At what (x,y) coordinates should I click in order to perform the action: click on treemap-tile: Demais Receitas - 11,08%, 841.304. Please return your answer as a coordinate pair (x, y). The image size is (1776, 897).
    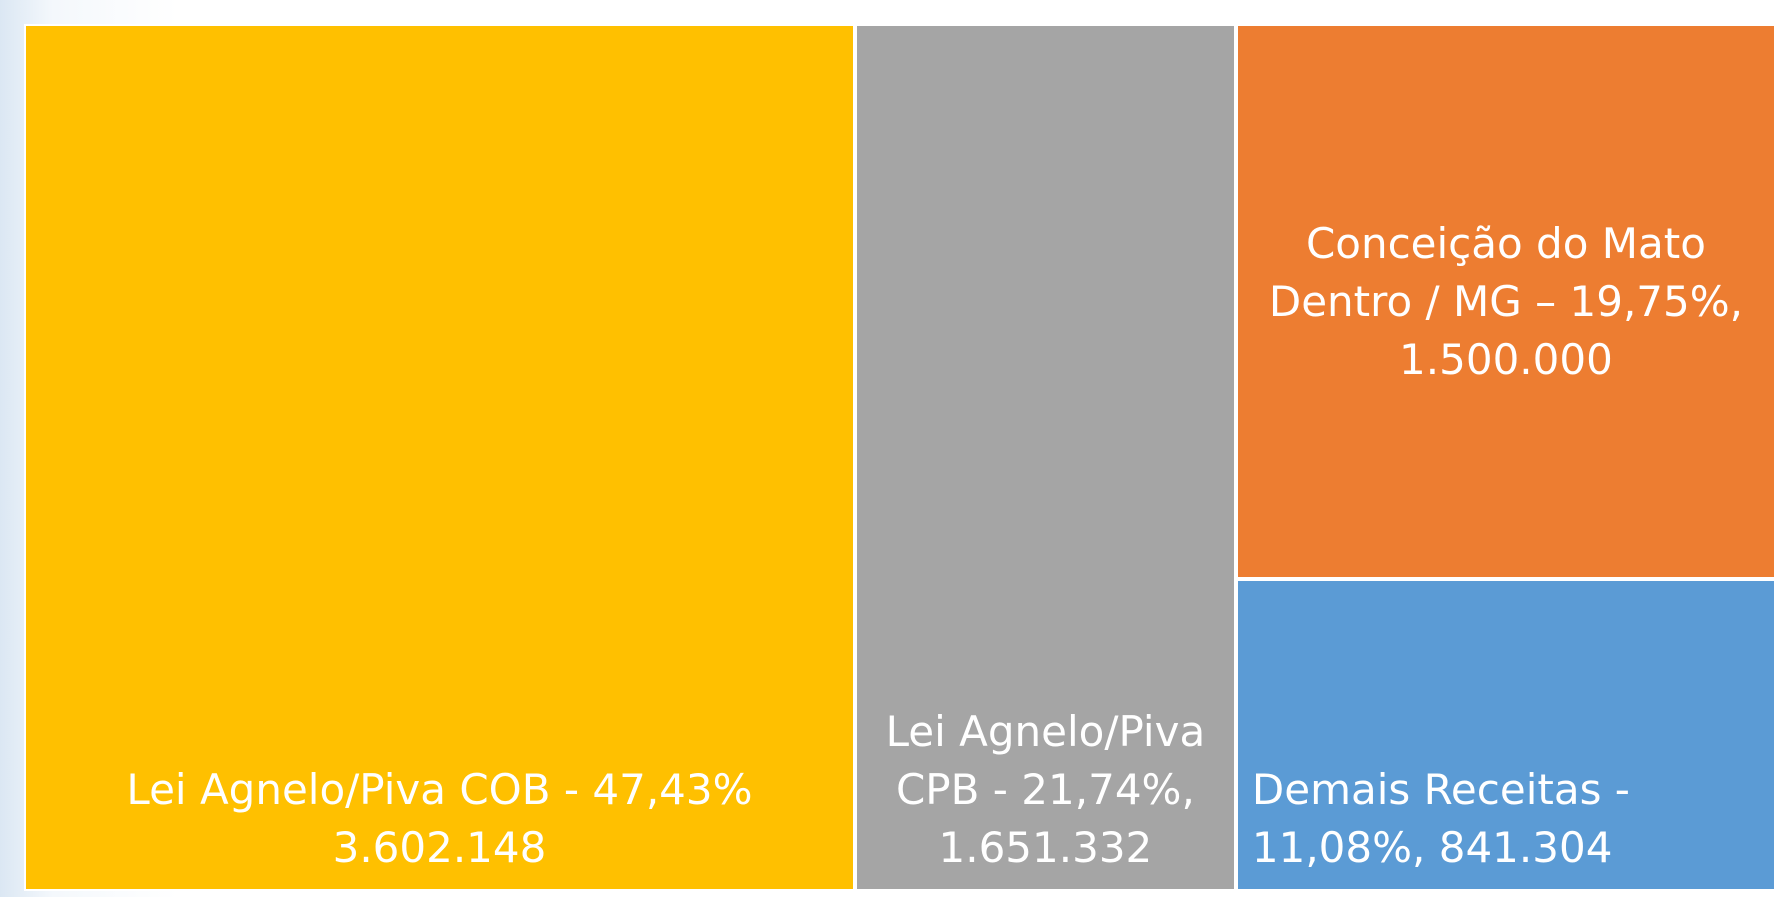
    Looking at the image, I should click on (1505, 735).